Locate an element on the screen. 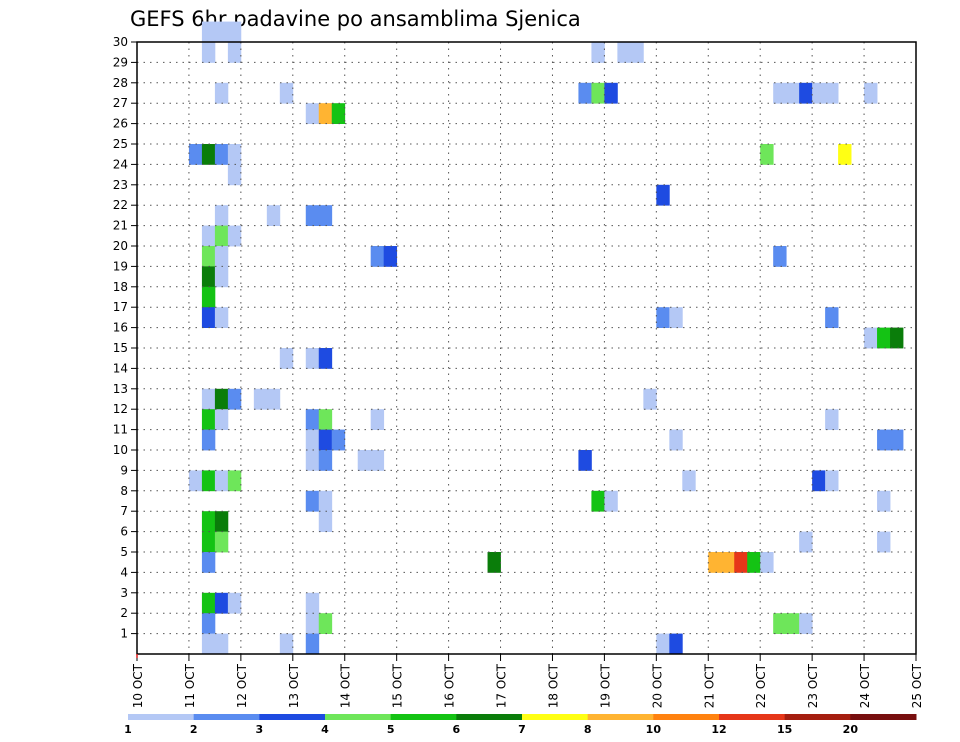 This screenshot has height=742, width=960. y-tick-label: 3 is located at coordinates (124, 593).